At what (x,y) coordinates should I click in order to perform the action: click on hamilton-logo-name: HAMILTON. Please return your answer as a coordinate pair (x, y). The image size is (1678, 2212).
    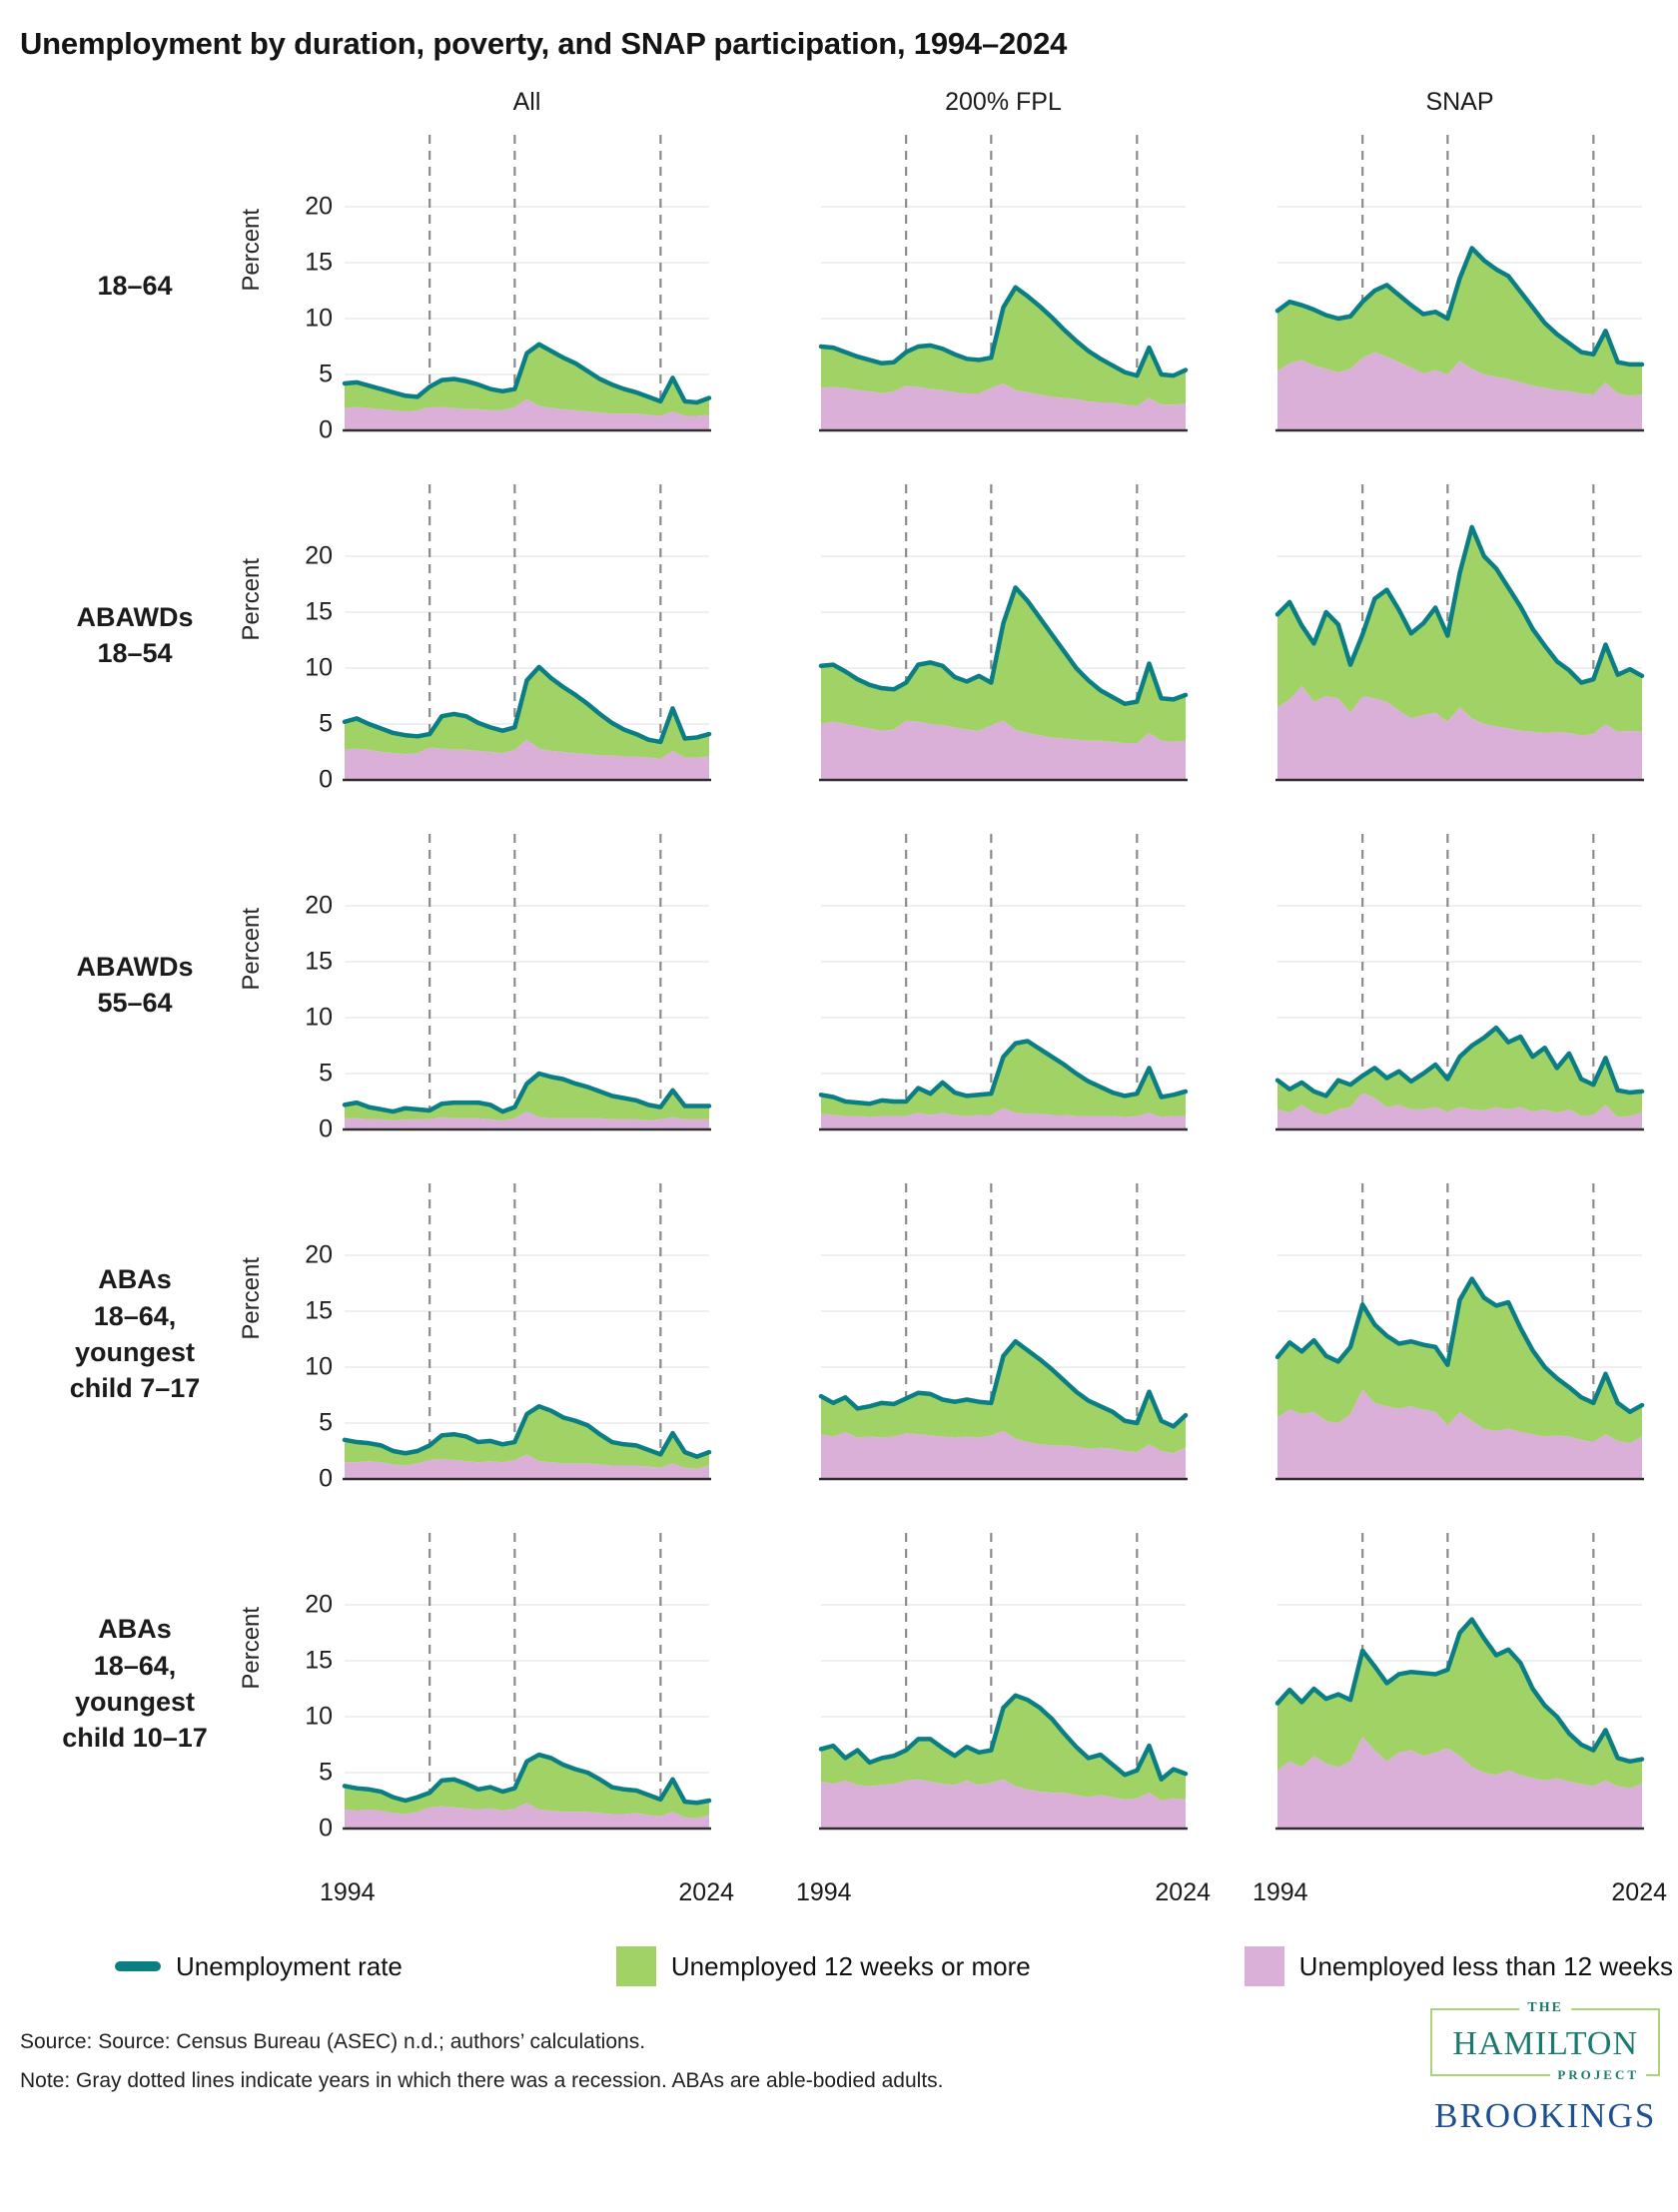
    Looking at the image, I should click on (1545, 2043).